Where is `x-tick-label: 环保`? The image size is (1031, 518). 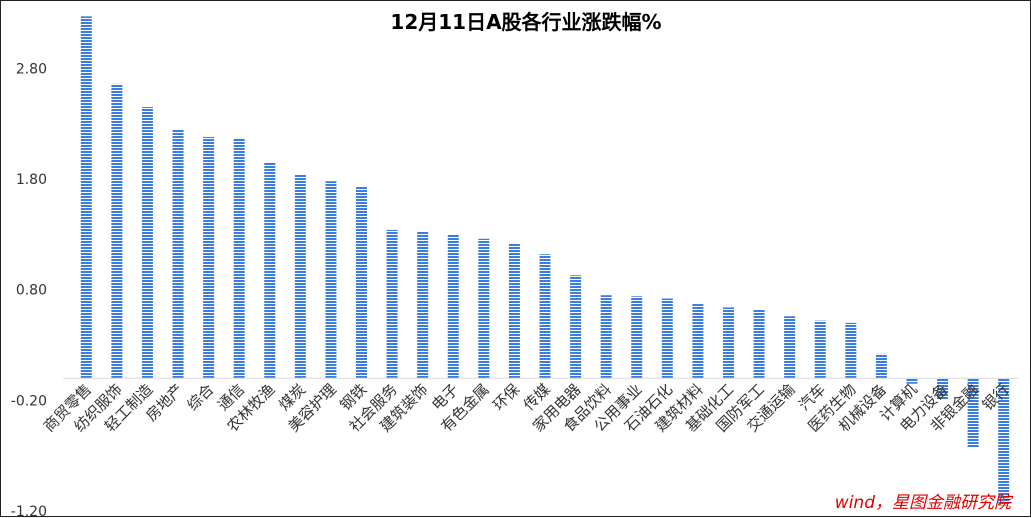 x-tick-label: 环保 is located at coordinates (506, 397).